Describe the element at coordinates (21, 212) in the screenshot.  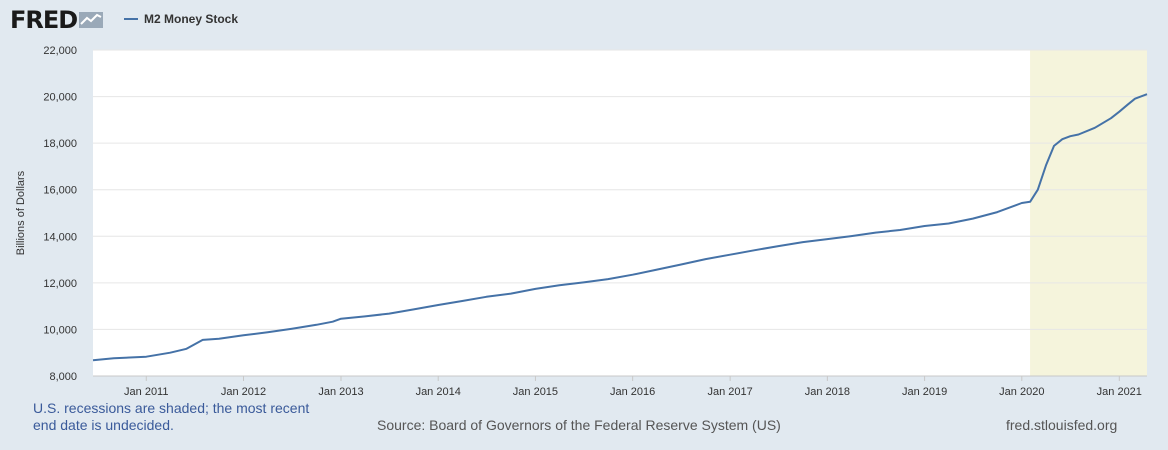
I see `y-axis-label: Billions of Dollars` at that location.